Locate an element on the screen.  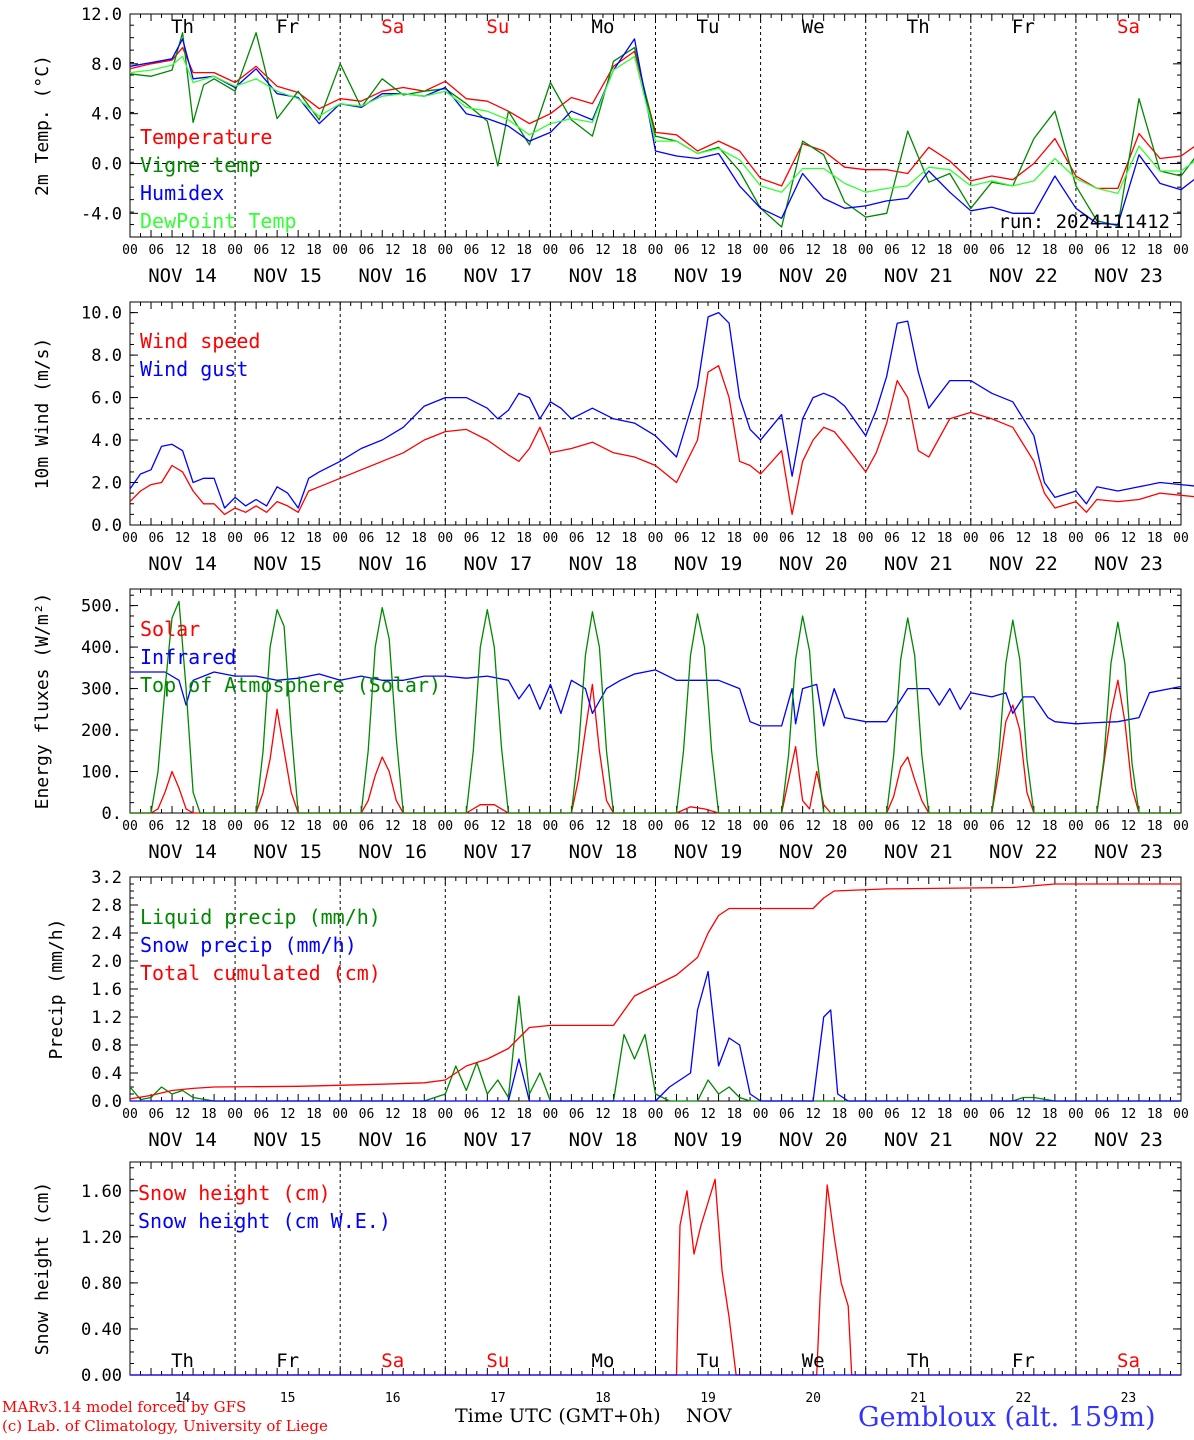
run-label: run: 2024111412 is located at coordinates (1084, 222).